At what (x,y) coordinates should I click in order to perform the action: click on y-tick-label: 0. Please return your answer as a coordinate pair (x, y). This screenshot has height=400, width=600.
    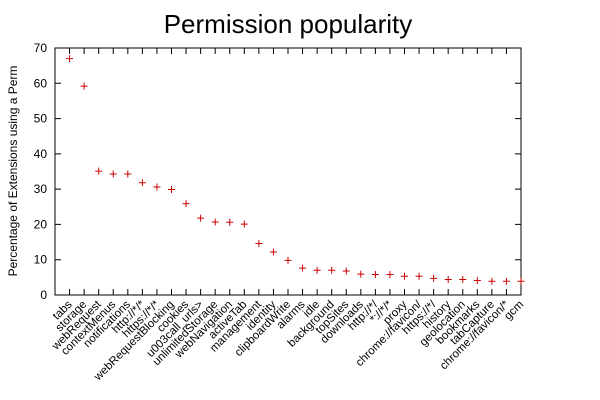
    Looking at the image, I should click on (43, 295).